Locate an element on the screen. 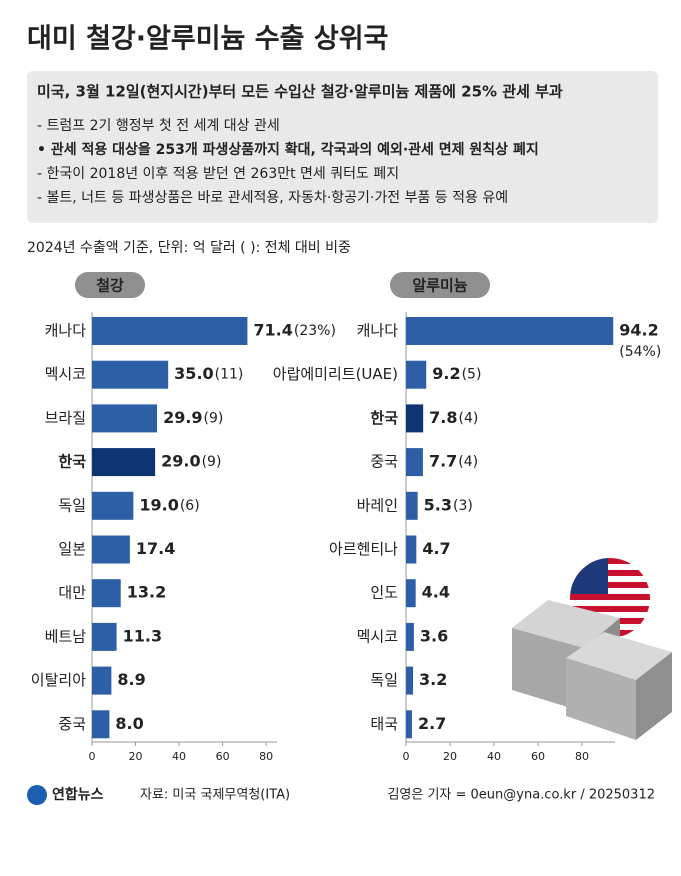  value-label: 4.4 is located at coordinates (436, 592).